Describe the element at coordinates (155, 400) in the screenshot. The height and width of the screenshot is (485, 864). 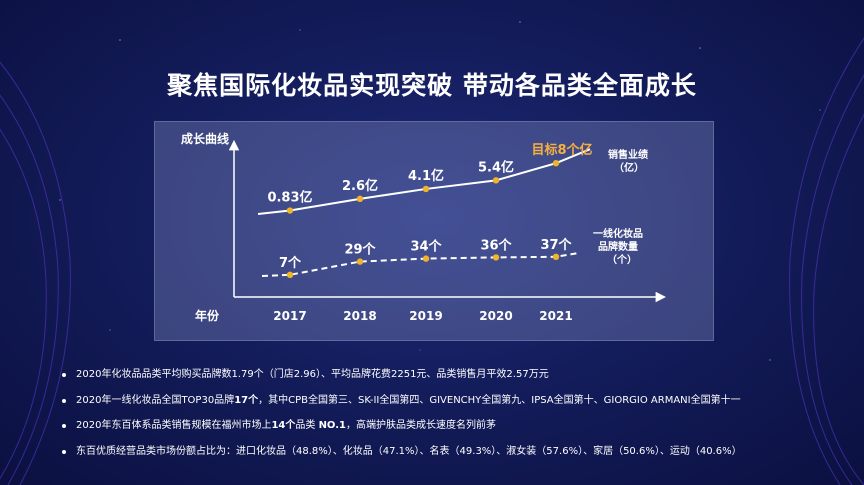
I see `summary-text: 2020年一线化妆品全国TOP30品牌` at that location.